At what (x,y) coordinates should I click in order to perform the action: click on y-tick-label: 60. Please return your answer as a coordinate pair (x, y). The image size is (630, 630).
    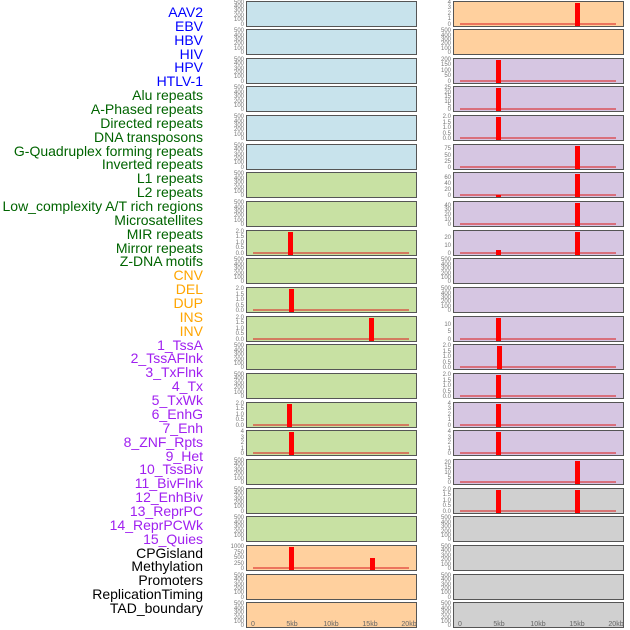
    Looking at the image, I should click on (447, 177).